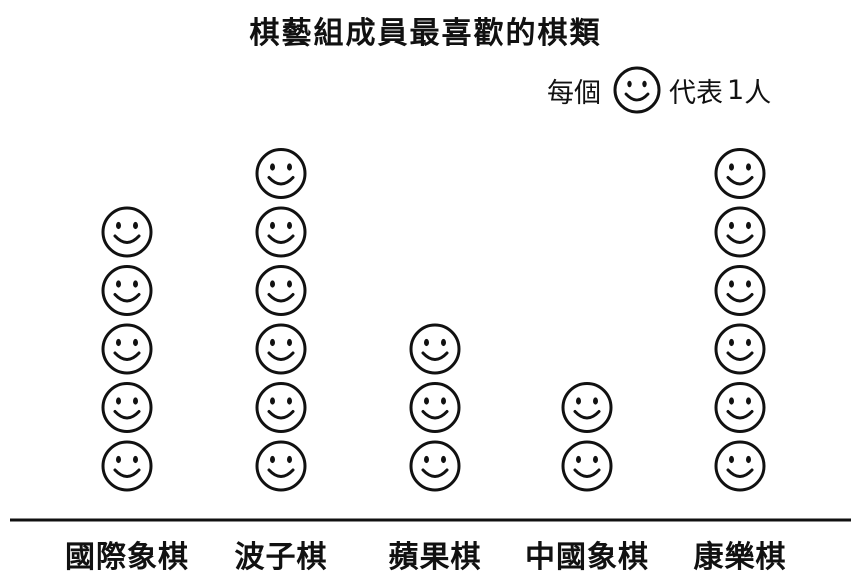 This screenshot has width=851, height=581. I want to click on chart-title: 棋藝組成員最喜歡的棋類, so click(425, 33).